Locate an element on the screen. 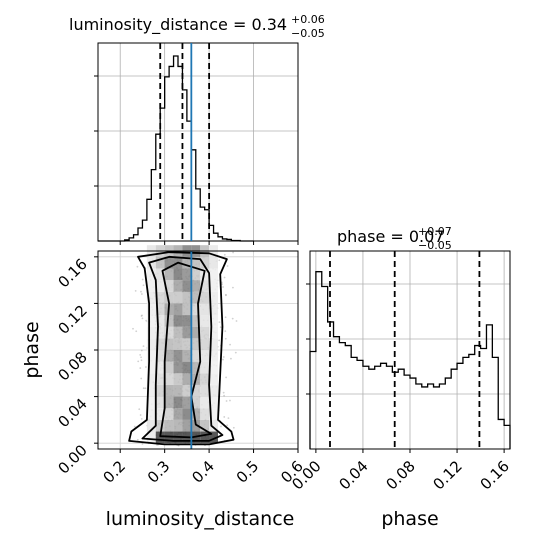 The height and width of the screenshot is (550, 550). phase-frame is located at coordinates (410, 350).